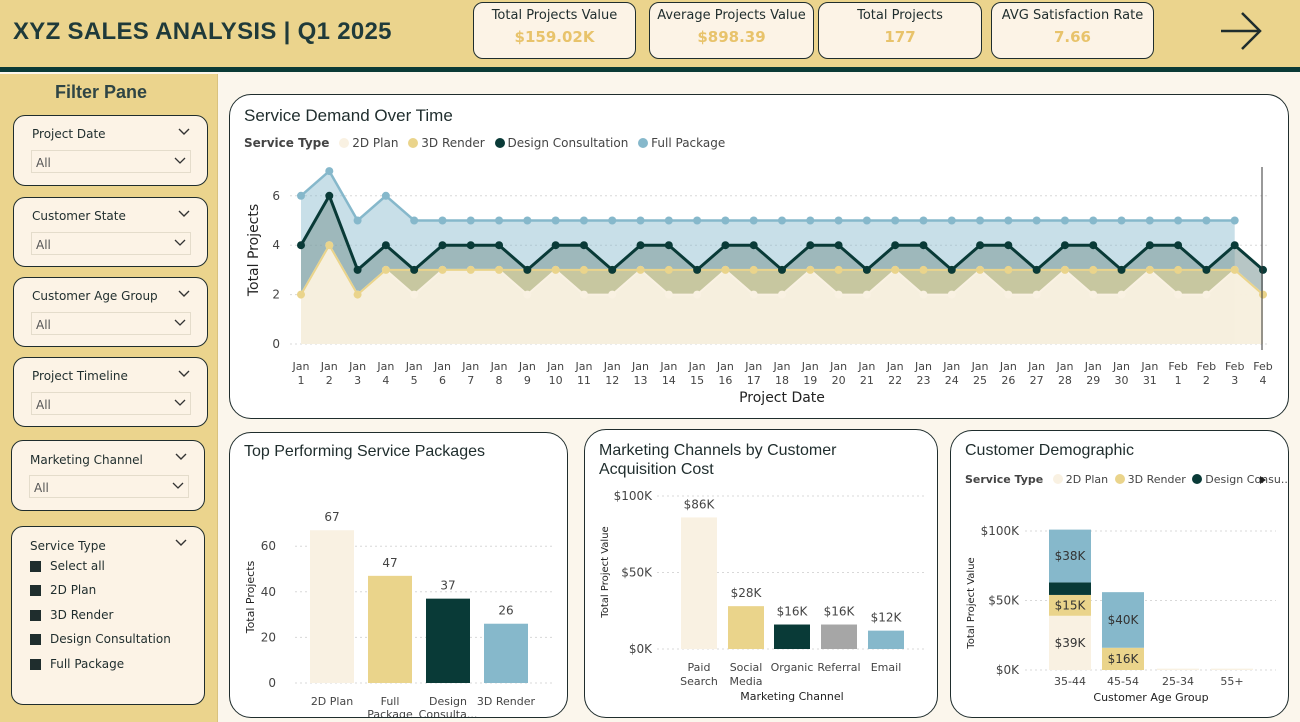 The height and width of the screenshot is (722, 1300). I want to click on y-tick-label: $0K, so click(641, 649).